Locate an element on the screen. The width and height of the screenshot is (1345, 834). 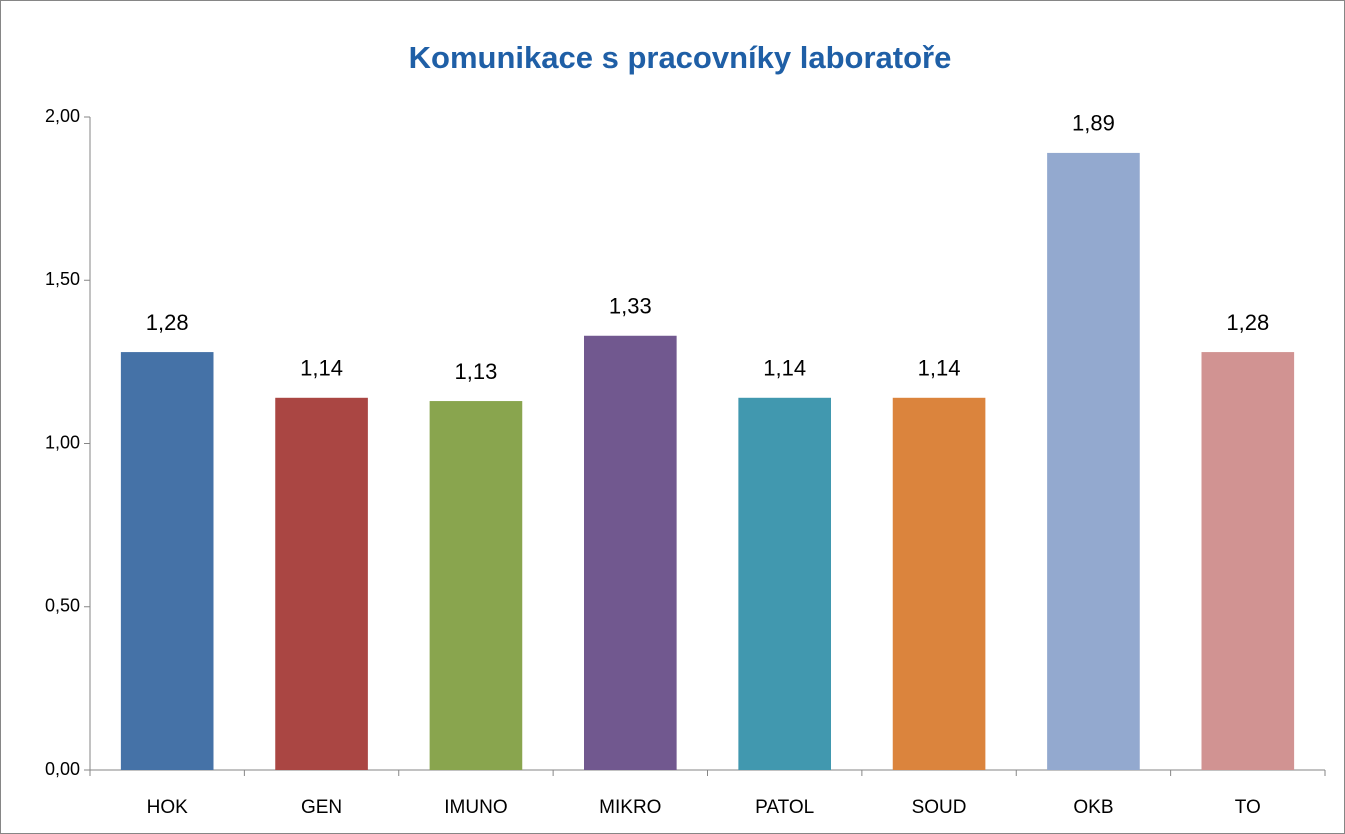
x-tick-label: OKB is located at coordinates (1093, 807).